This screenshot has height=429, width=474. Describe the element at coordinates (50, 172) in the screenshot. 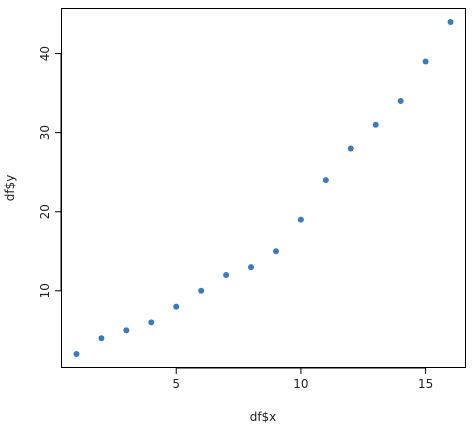

I see `y-axis: 10 20 30 40` at that location.